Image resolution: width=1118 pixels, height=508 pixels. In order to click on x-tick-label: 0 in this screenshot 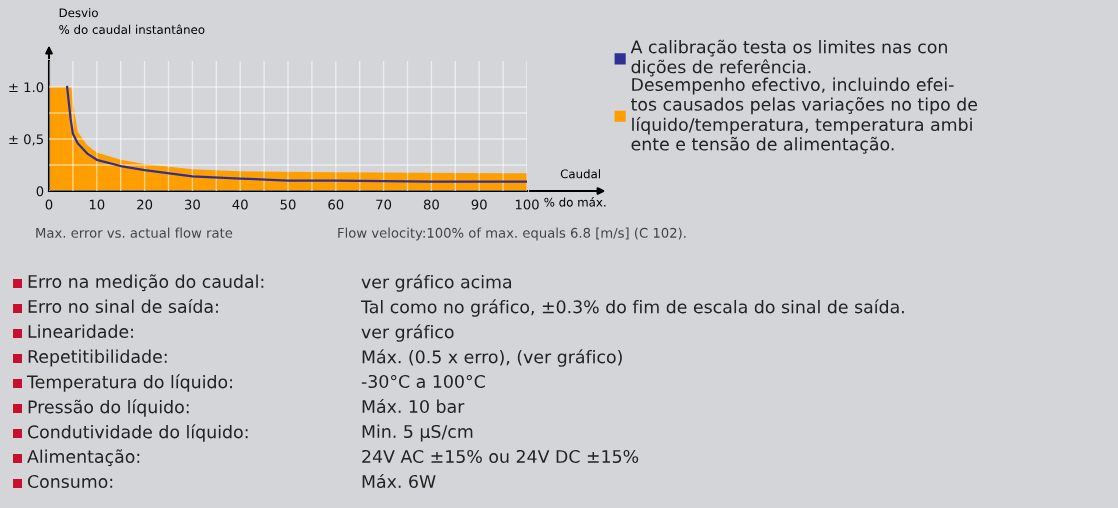, I will do `click(49, 204)`.